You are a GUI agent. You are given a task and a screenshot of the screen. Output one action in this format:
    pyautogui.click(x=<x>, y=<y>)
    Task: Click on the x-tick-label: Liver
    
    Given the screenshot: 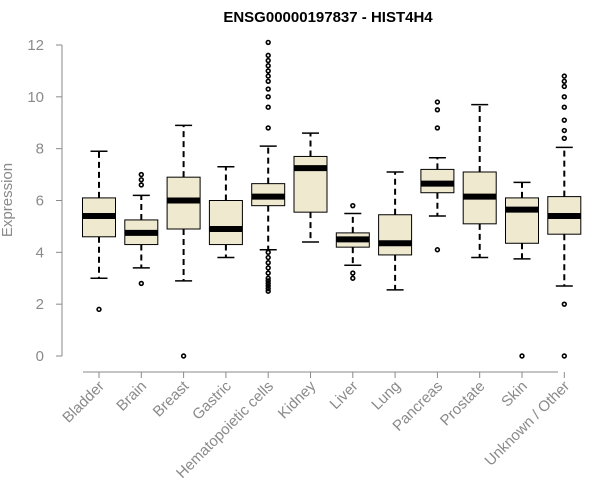 What is the action you would take?
    pyautogui.click(x=344, y=395)
    